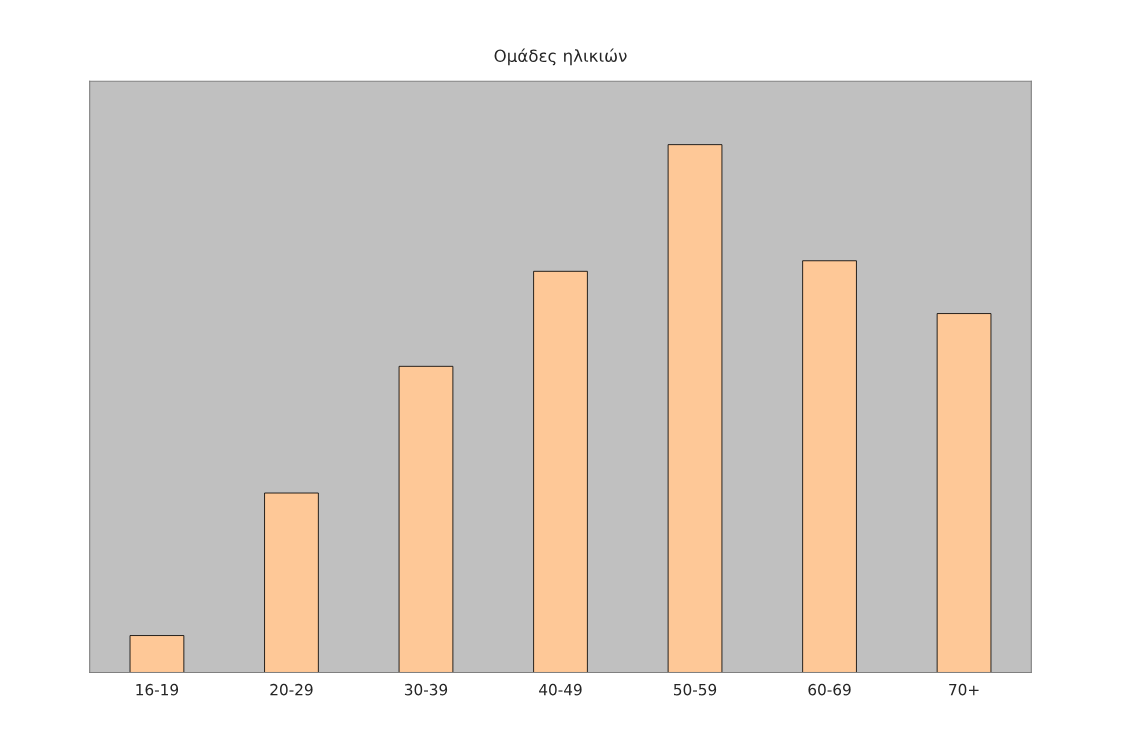 The width and height of the screenshot is (1121, 739). I want to click on chart-title: Ομάδες ηλικιών, so click(560, 57).